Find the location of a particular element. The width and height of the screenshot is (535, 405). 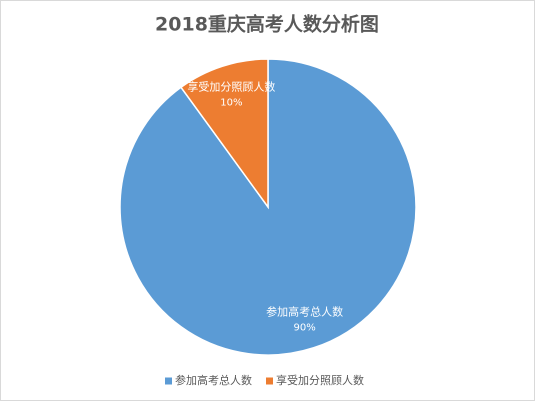

legend-label: 享受加分照顾人数 is located at coordinates (320, 380).